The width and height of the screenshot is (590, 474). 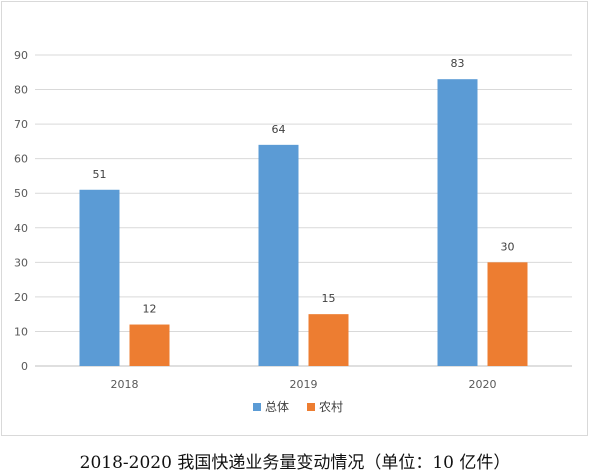 I want to click on data-label: 30, so click(x=508, y=246).